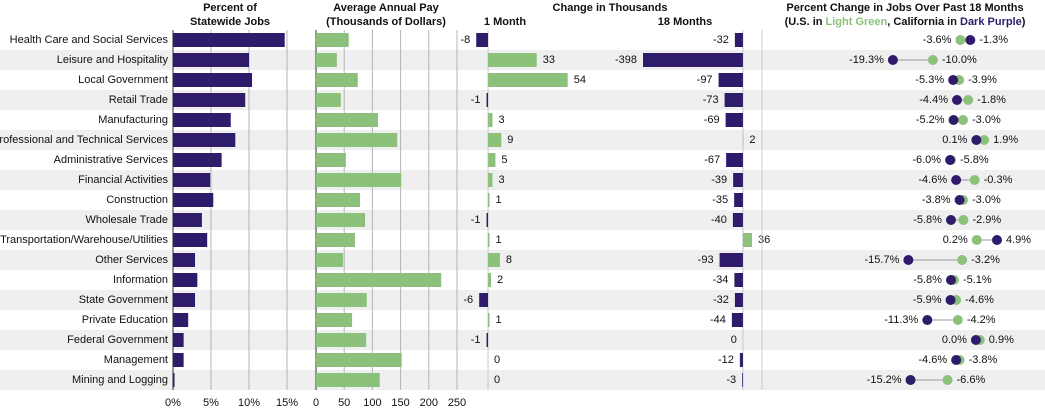 The image size is (1045, 412). Describe the element at coordinates (249, 403) in the screenshot. I see `x-tick-label: 10%` at that location.